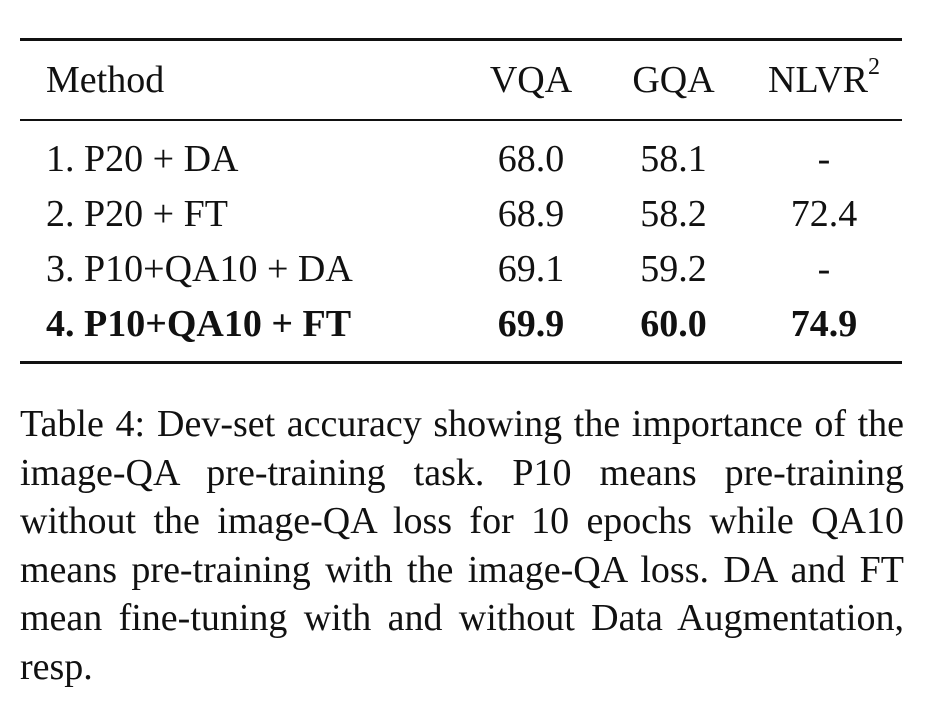 The width and height of the screenshot is (946, 709). I want to click on row-3-nlvr: -, so click(824, 268).